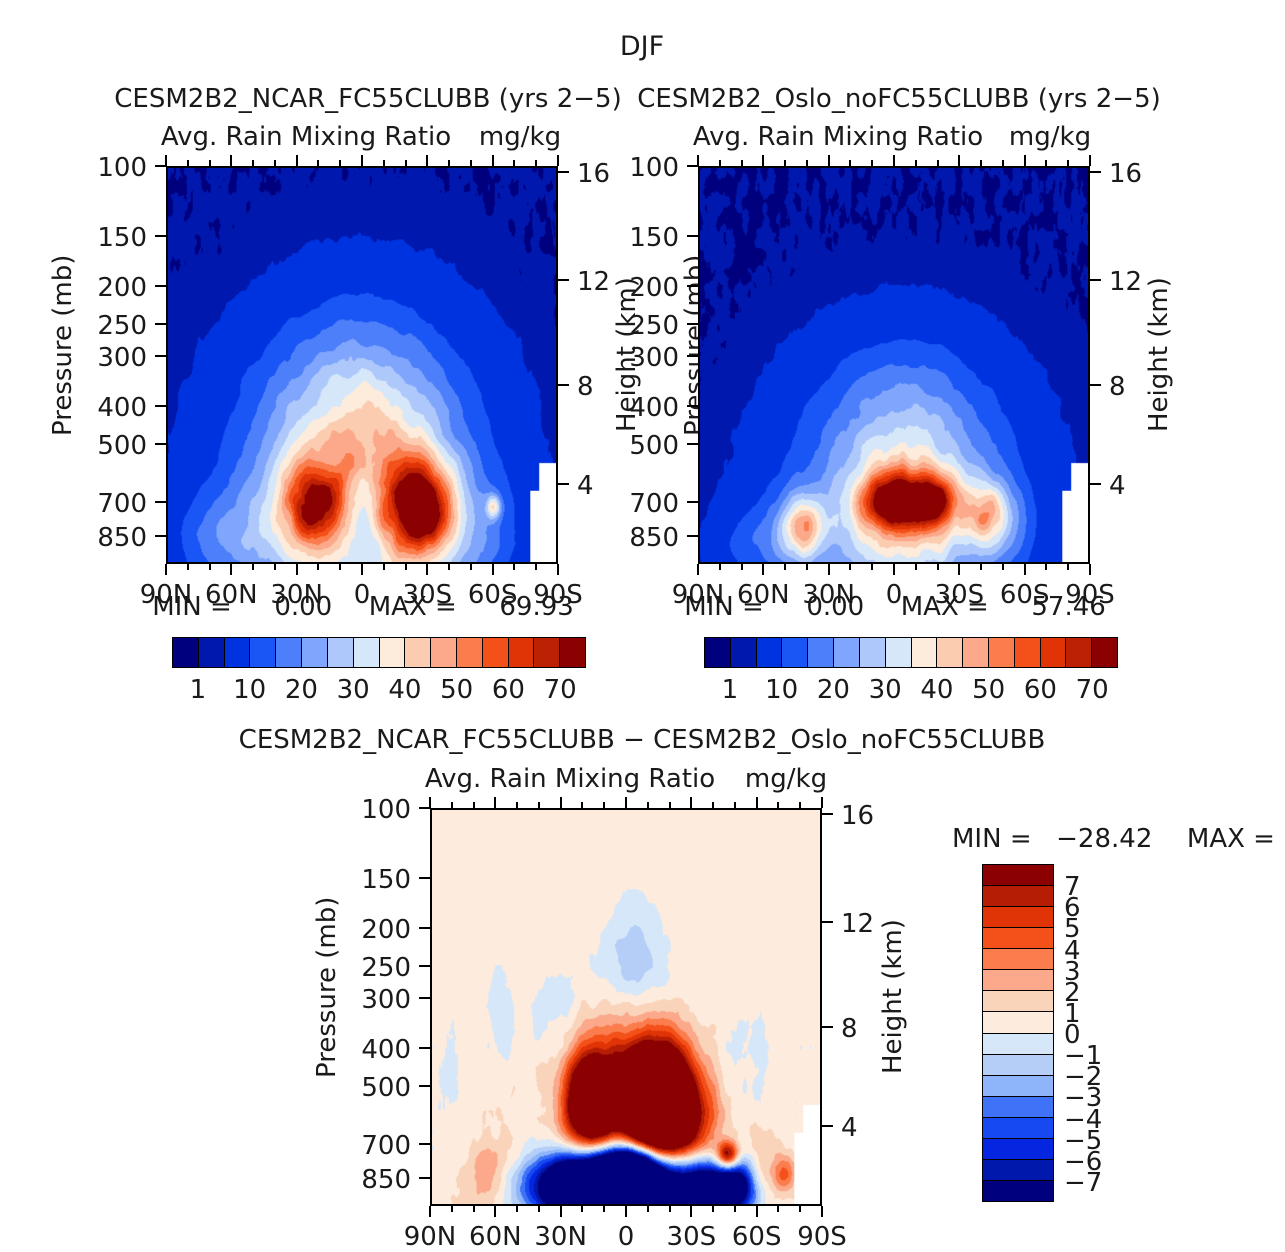  What do you see at coordinates (858, 923) in the screenshot?
I see `height-tick-label: 12` at bounding box center [858, 923].